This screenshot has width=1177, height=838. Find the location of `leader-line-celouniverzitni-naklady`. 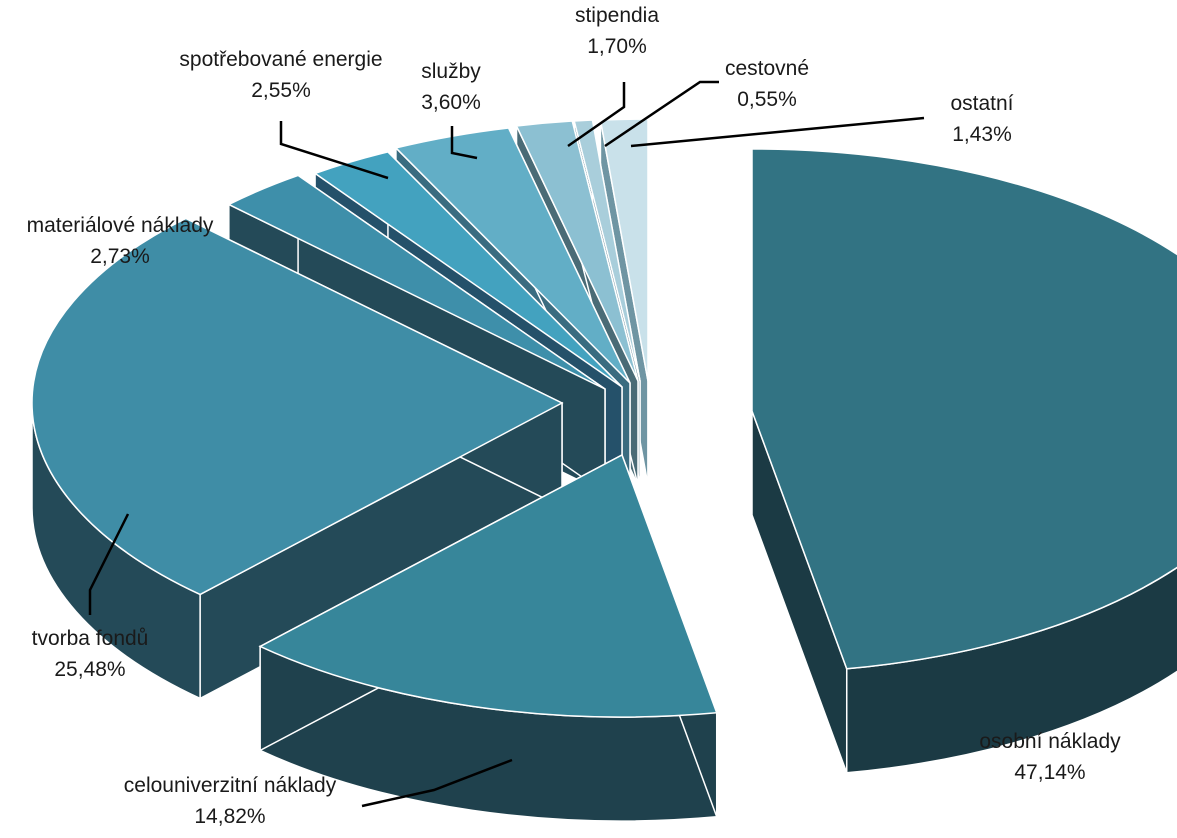

leader-line-celouniverzitni-naklady is located at coordinates (437, 783).